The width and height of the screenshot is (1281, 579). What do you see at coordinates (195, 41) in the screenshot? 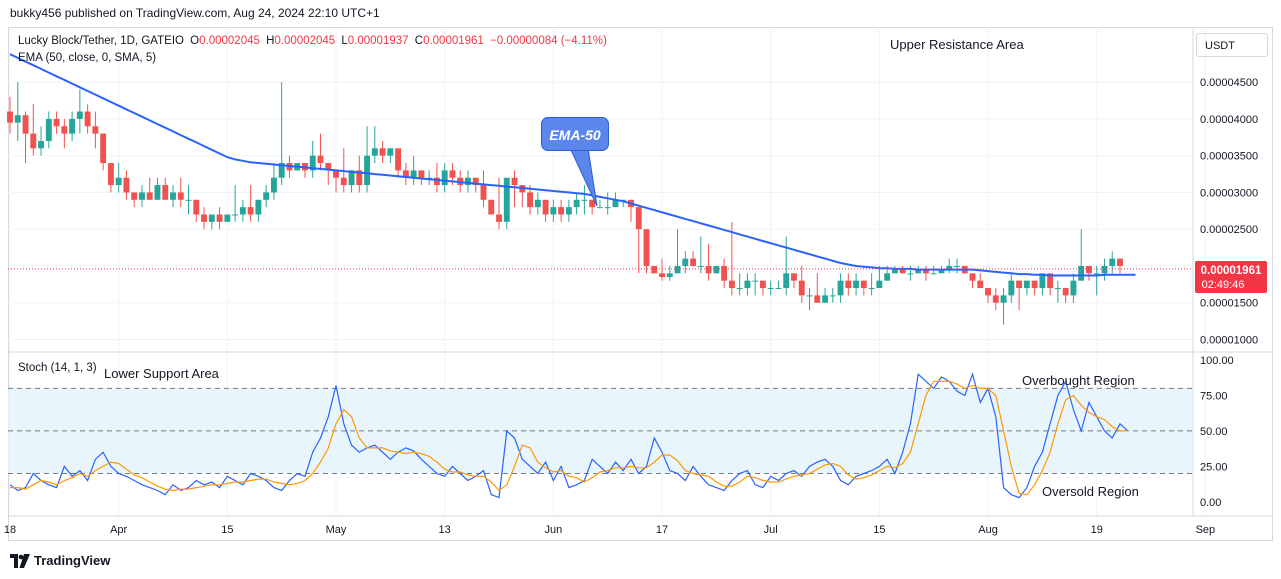
I see `open-label: O` at bounding box center [195, 41].